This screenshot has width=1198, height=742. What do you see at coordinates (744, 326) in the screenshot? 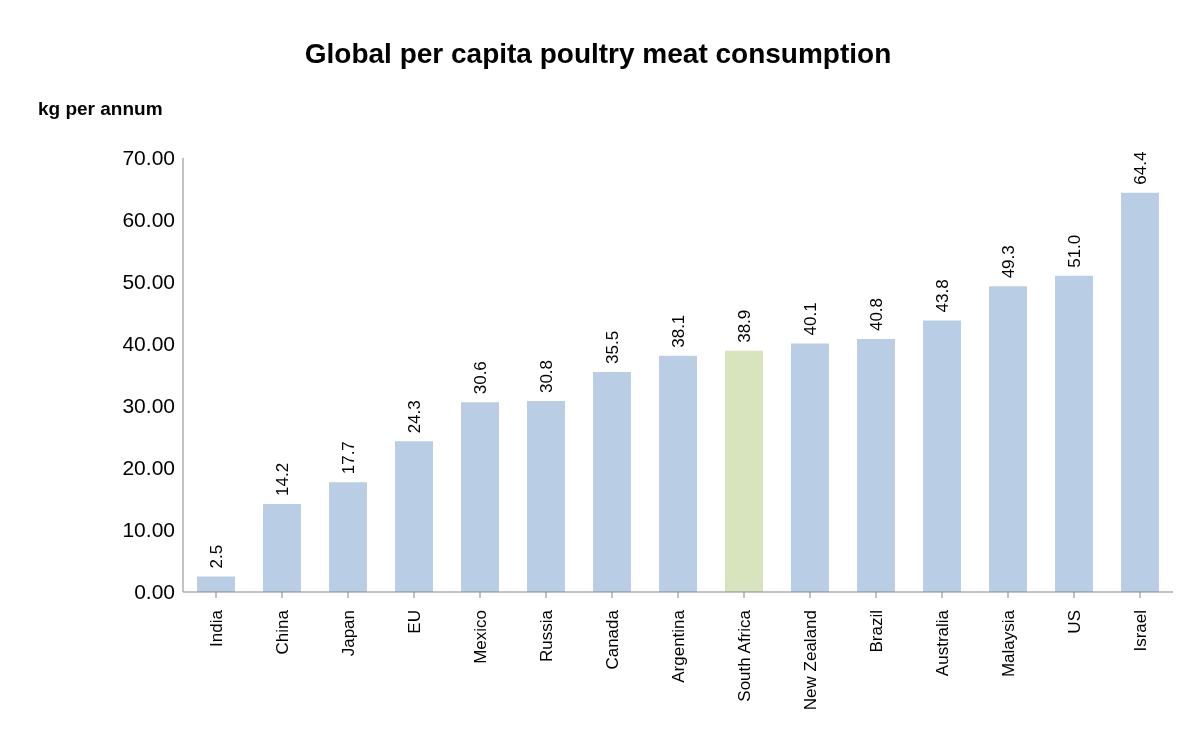
I see `data-label: 38.9` at bounding box center [744, 326].